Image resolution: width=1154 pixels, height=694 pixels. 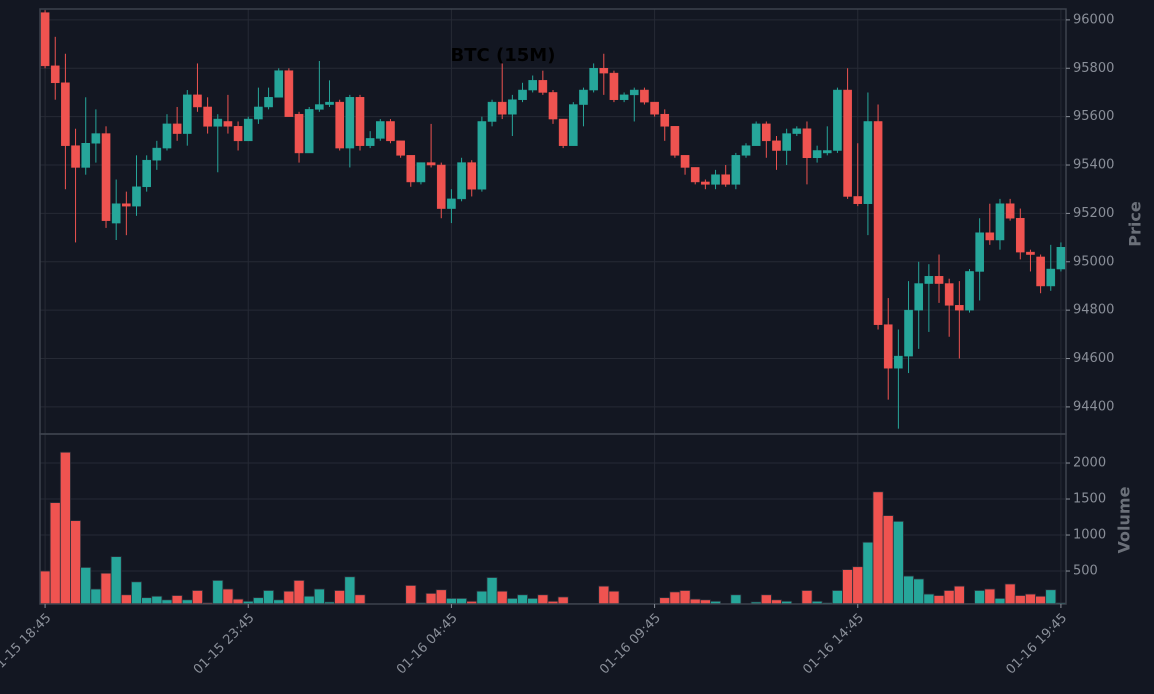 What do you see at coordinates (1089, 535) in the screenshot?
I see `volume-tick-label: 1000` at bounding box center [1089, 535].